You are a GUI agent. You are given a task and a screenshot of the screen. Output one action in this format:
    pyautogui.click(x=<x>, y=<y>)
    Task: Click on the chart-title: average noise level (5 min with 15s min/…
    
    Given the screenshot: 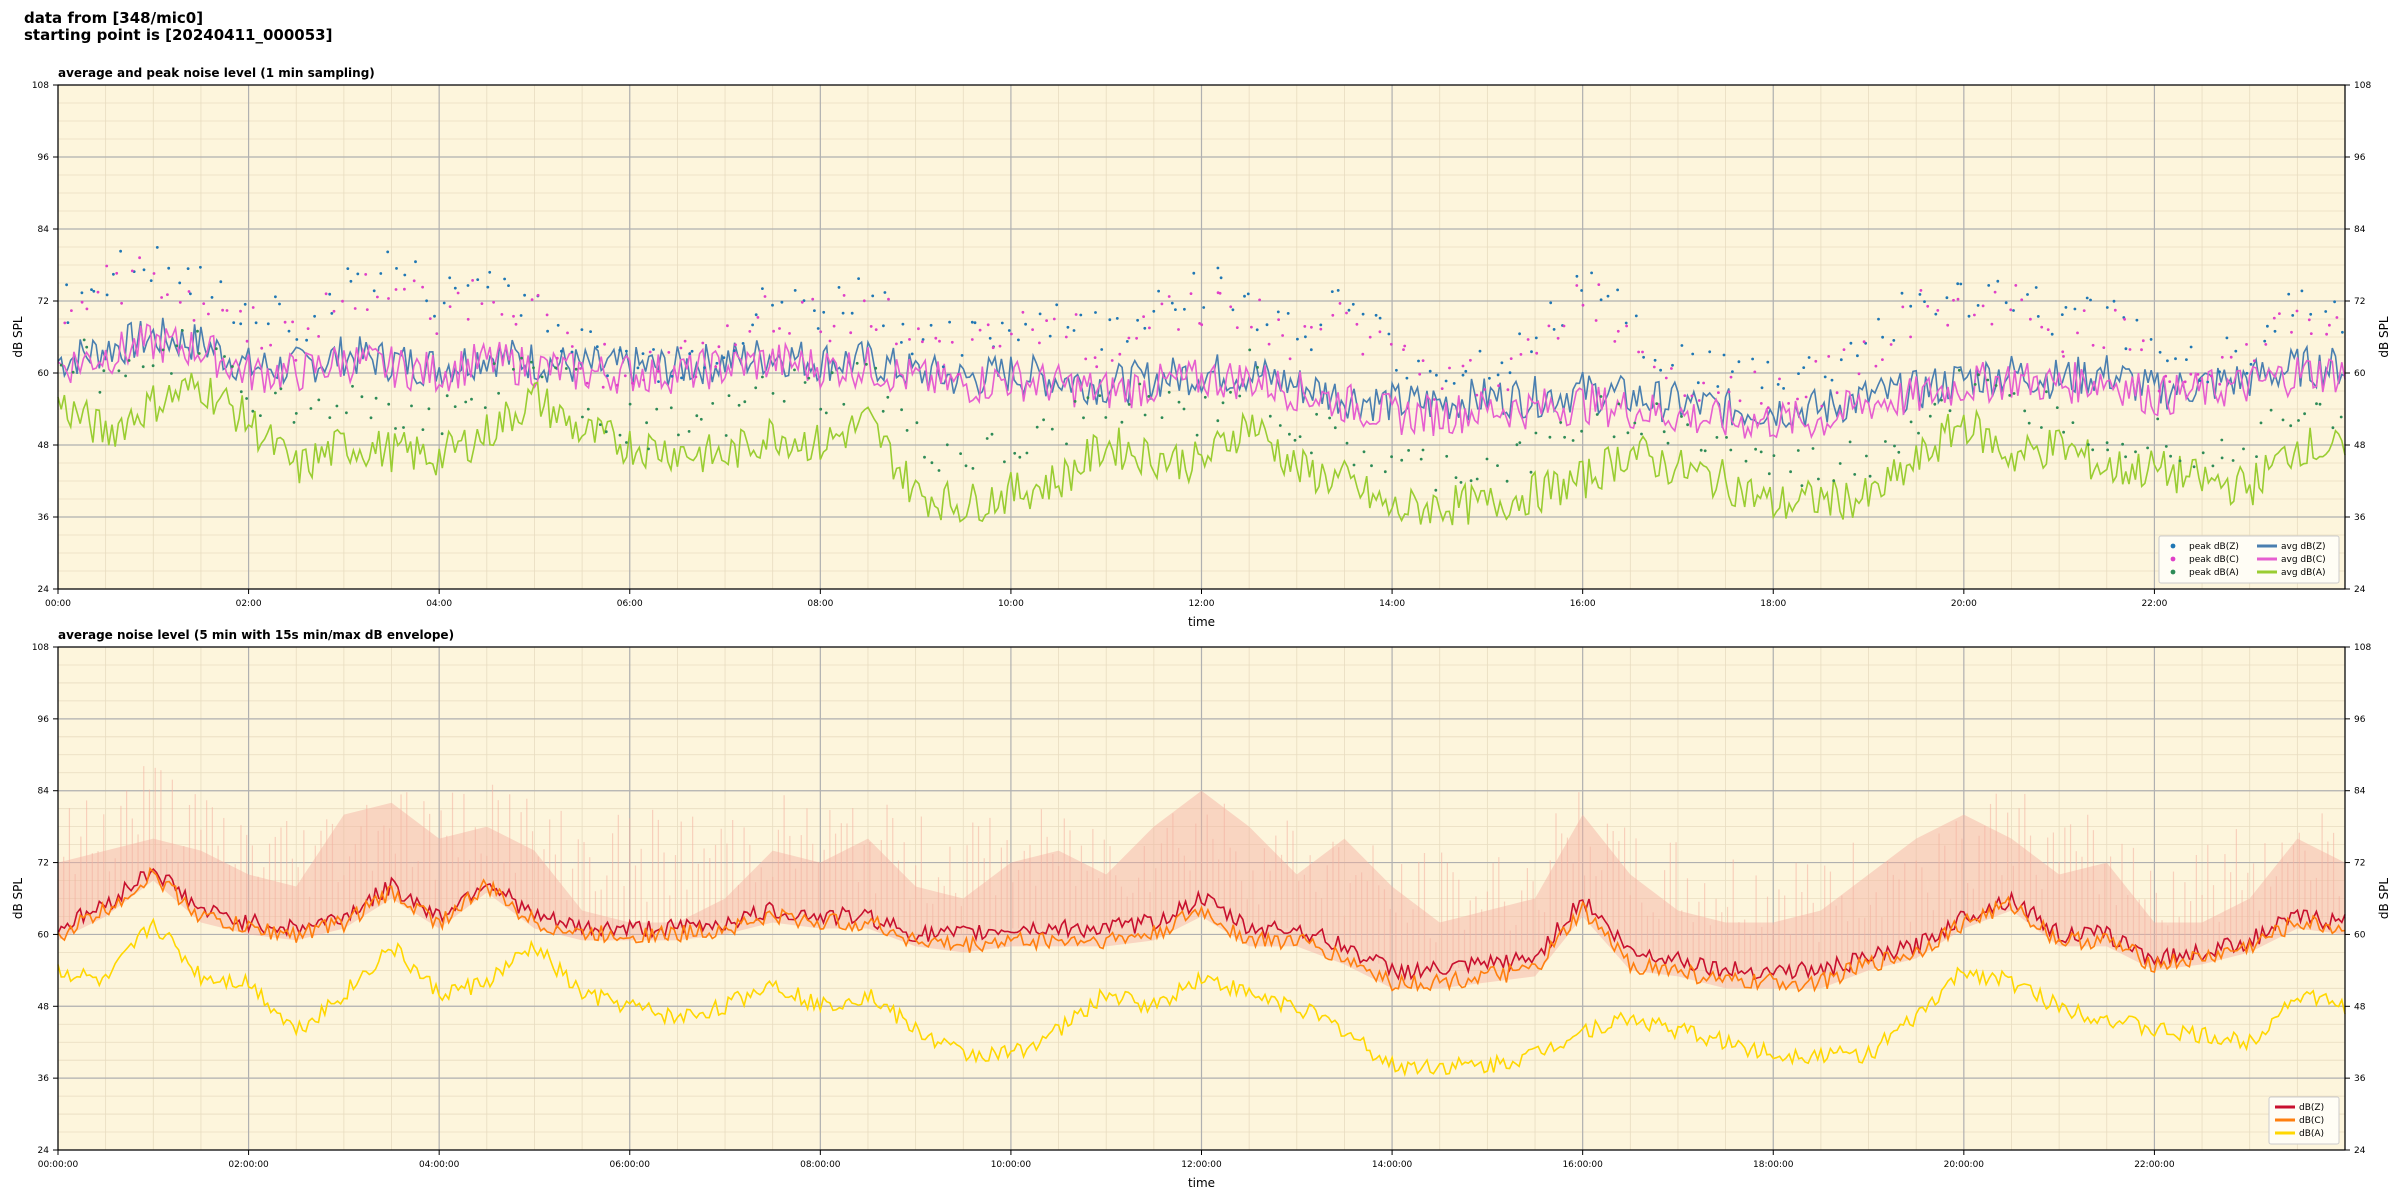 What is the action you would take?
    pyautogui.click(x=256, y=635)
    